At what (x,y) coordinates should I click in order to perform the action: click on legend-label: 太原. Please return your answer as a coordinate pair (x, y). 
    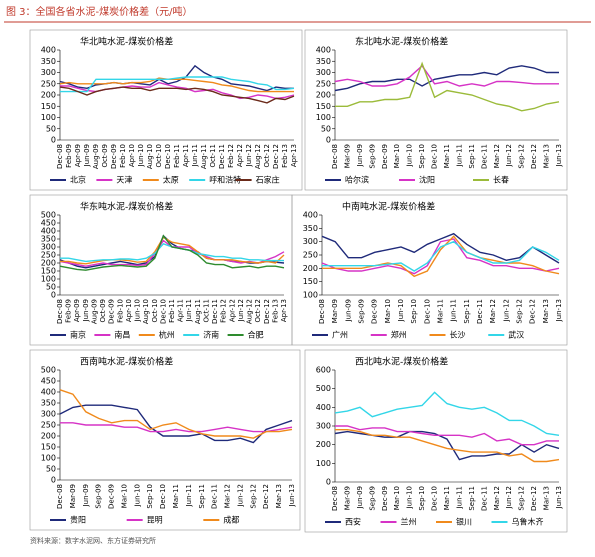
    Looking at the image, I should click on (171, 180).